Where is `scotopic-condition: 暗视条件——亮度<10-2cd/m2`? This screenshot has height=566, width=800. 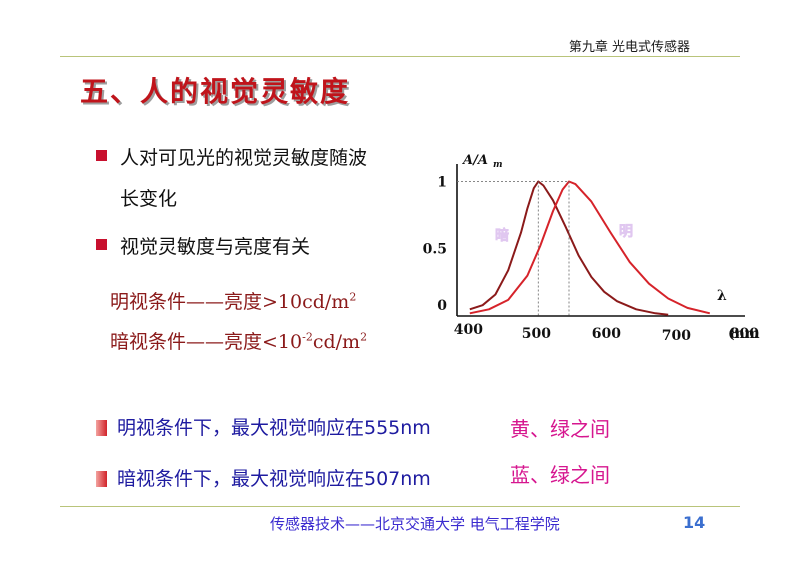 scotopic-condition: 暗视条件——亮度<10-2cd/m2 is located at coordinates (238, 340).